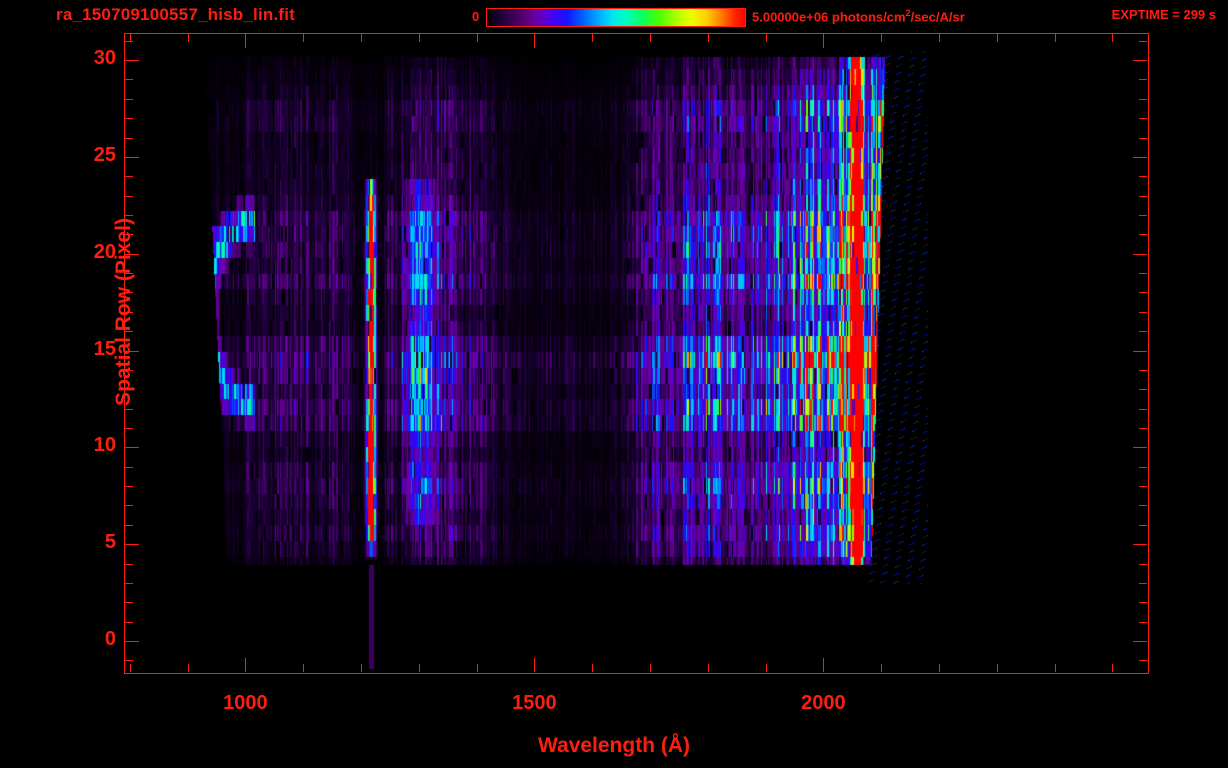  Describe the element at coordinates (245, 703) in the screenshot. I see `x-tick-label: 1000` at that location.